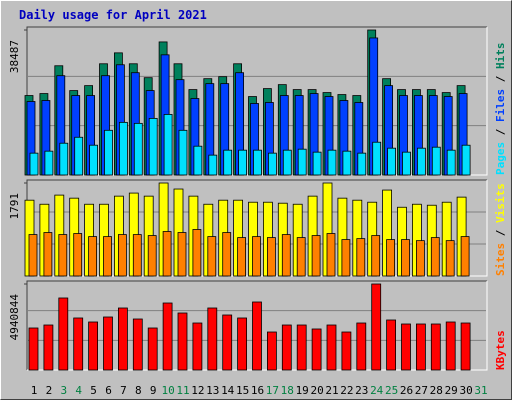  I want to click on x-tick-label: 4, so click(78, 390).